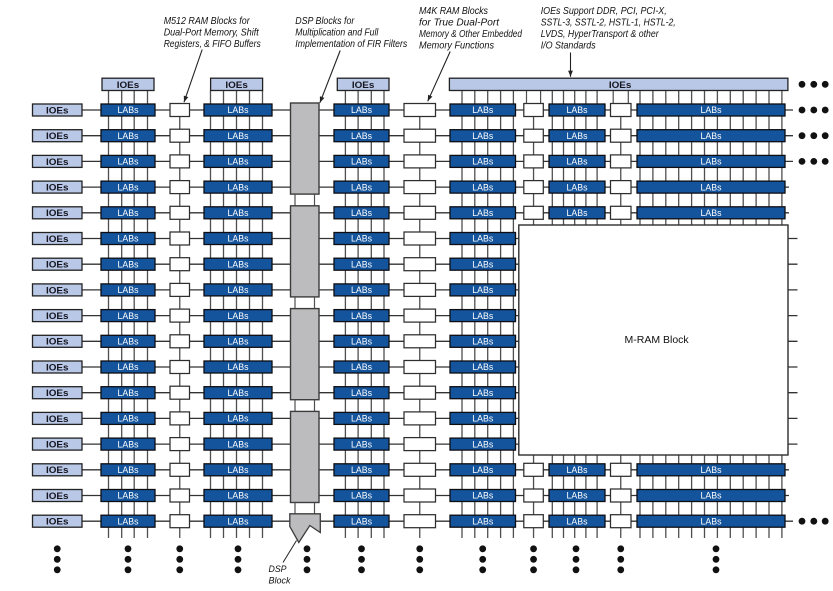 Image resolution: width=833 pixels, height=591 pixels. Describe the element at coordinates (351, 44) in the screenshot. I see `svg-text: Implementation of FIR Filters` at that location.